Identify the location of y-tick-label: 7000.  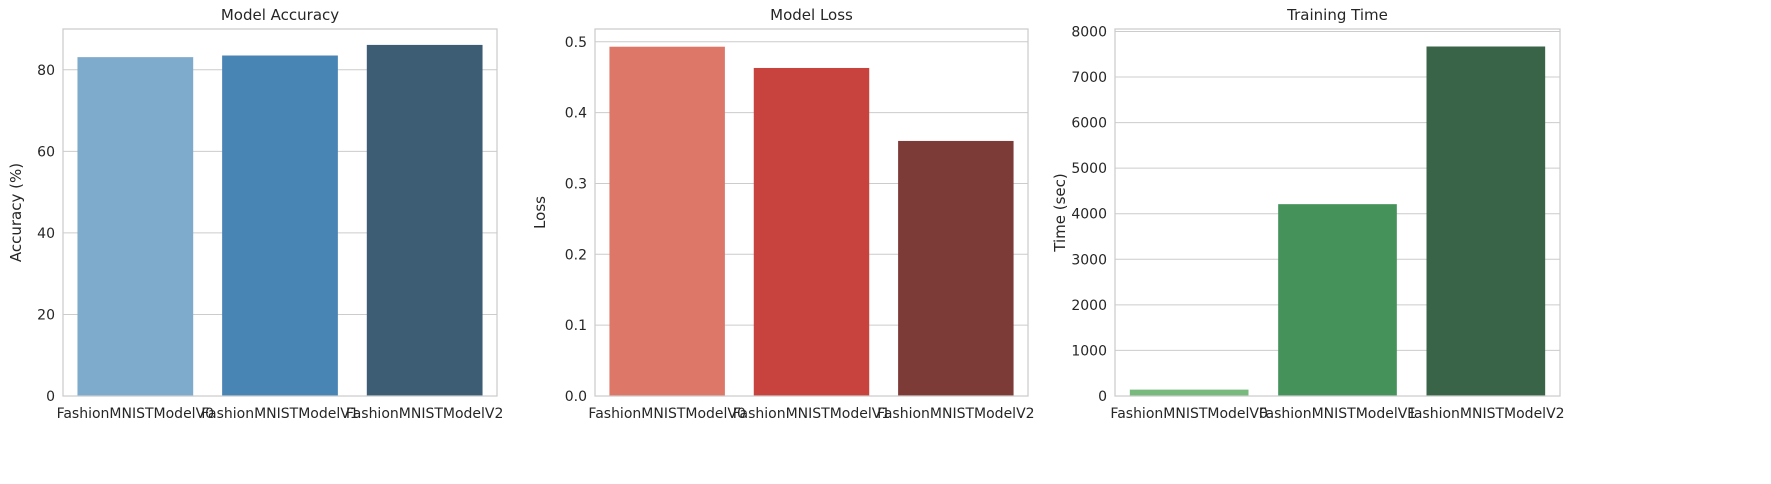
(1089, 78).